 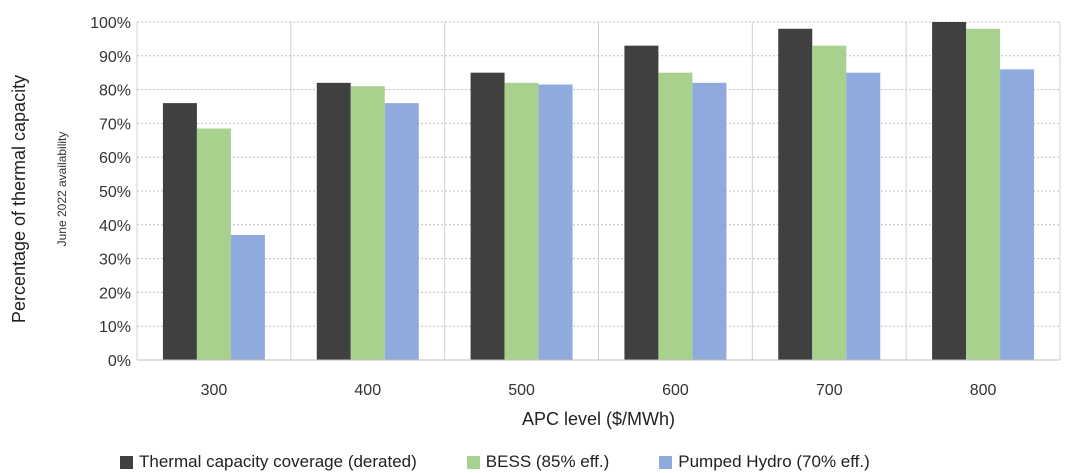 What do you see at coordinates (367, 390) in the screenshot?
I see `x-tick-label: 400` at bounding box center [367, 390].